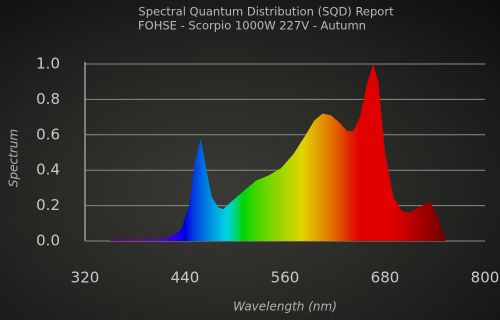 The height and width of the screenshot is (320, 500). I want to click on y-tick-label: 0.8, so click(48, 99).